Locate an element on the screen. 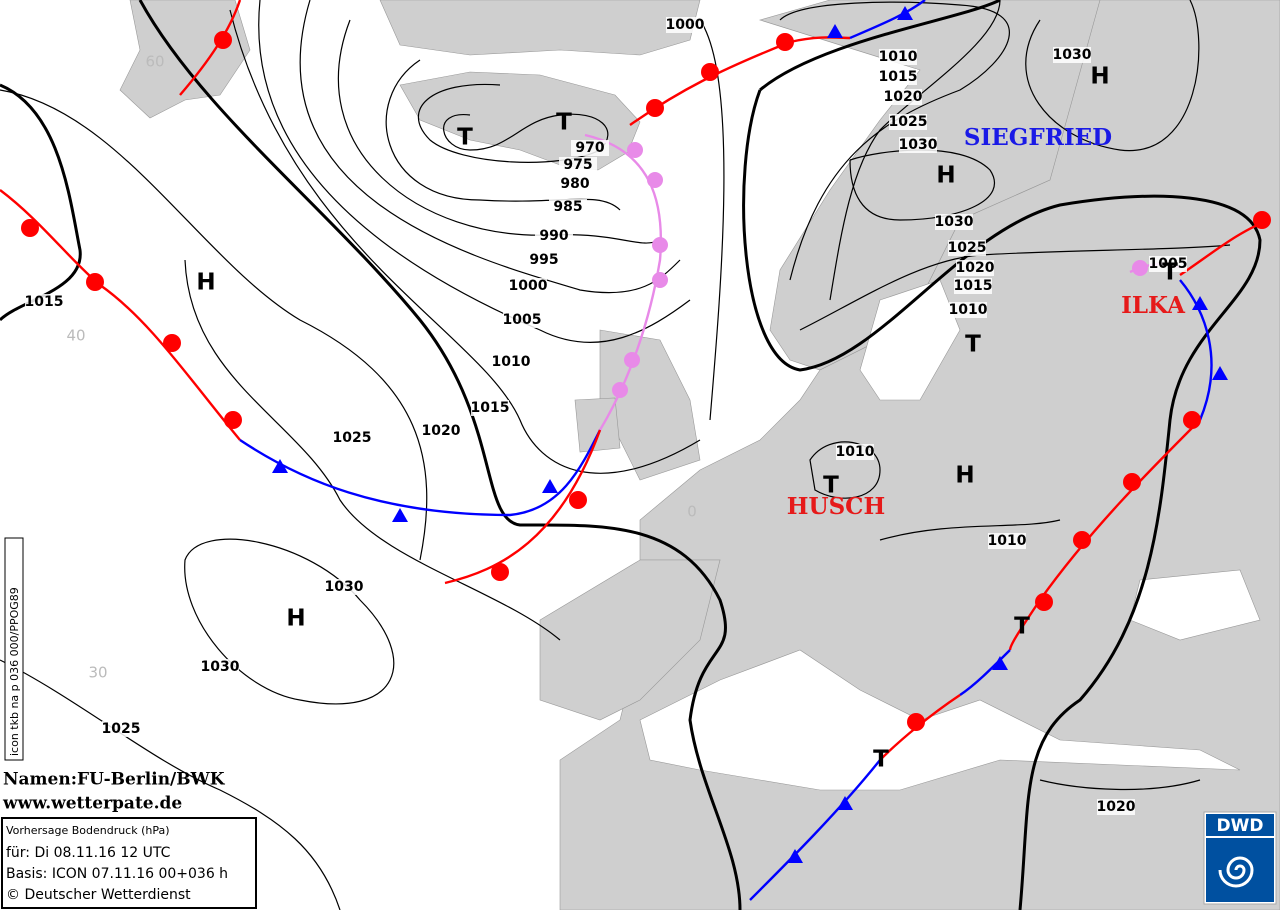 This screenshot has width=1280, height=910. greenland-east is located at coordinates (540, 28).